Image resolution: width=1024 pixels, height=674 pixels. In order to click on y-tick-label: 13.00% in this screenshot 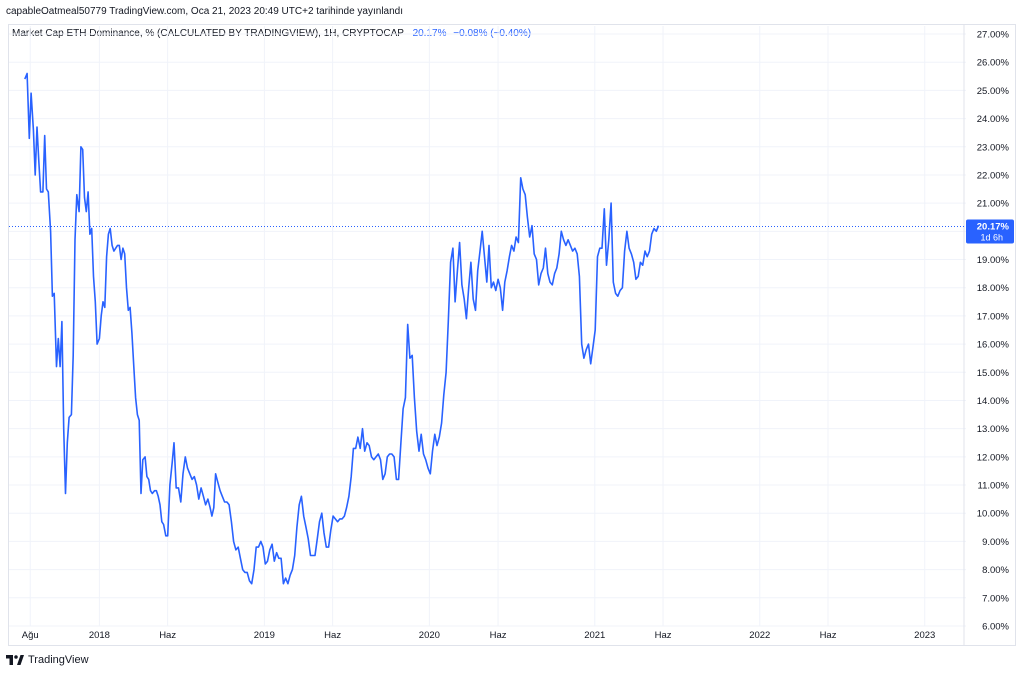, I will do `click(993, 429)`.